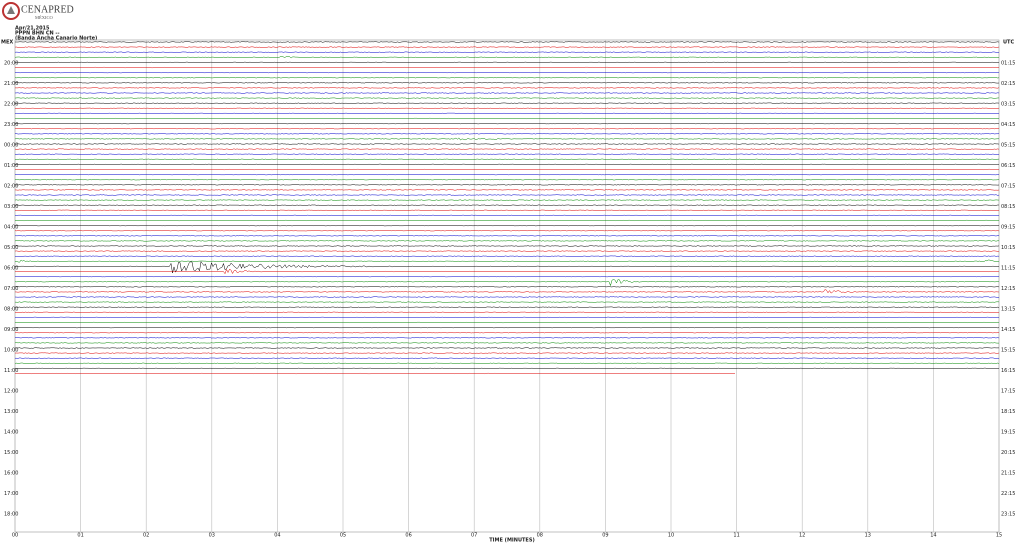 Image resolution: width=1024 pixels, height=545 pixels. What do you see at coordinates (11, 289) in the screenshot?
I see `left-hour-label: 07:00` at bounding box center [11, 289].